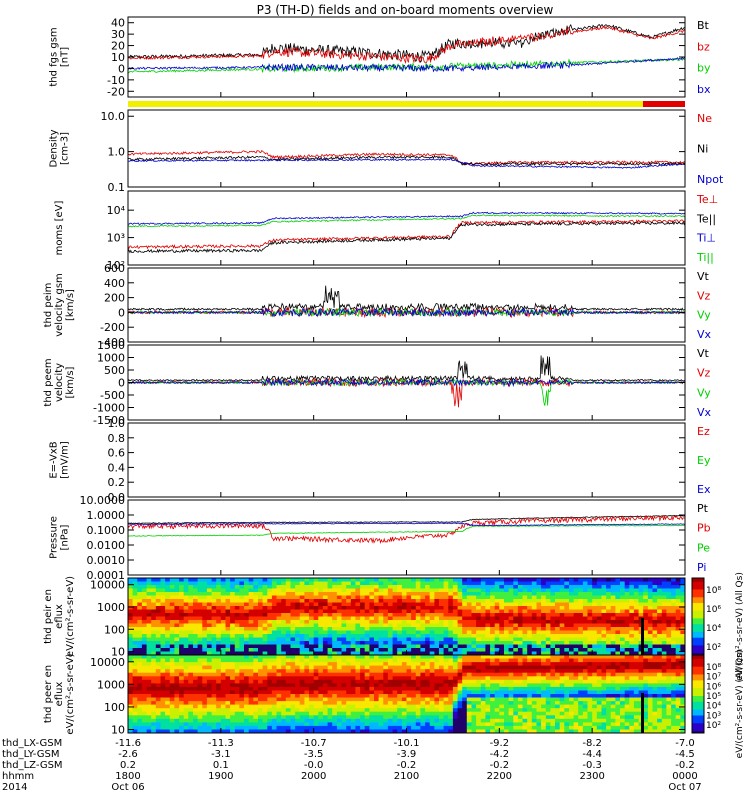 This screenshot has height=800, width=750. I want to click on panel-8-ytick-label: 1000, so click(111, 607).